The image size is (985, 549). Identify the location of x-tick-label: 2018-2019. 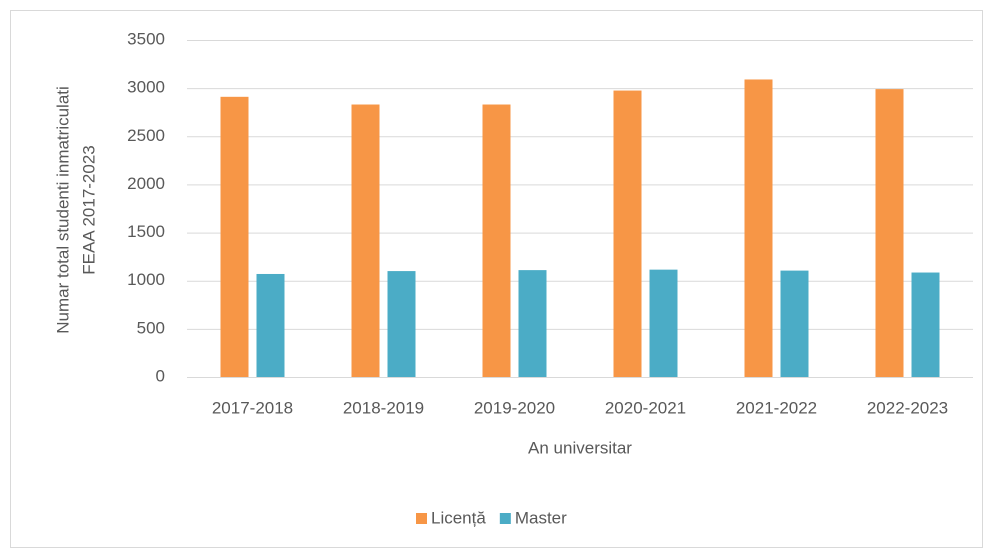
(383, 407).